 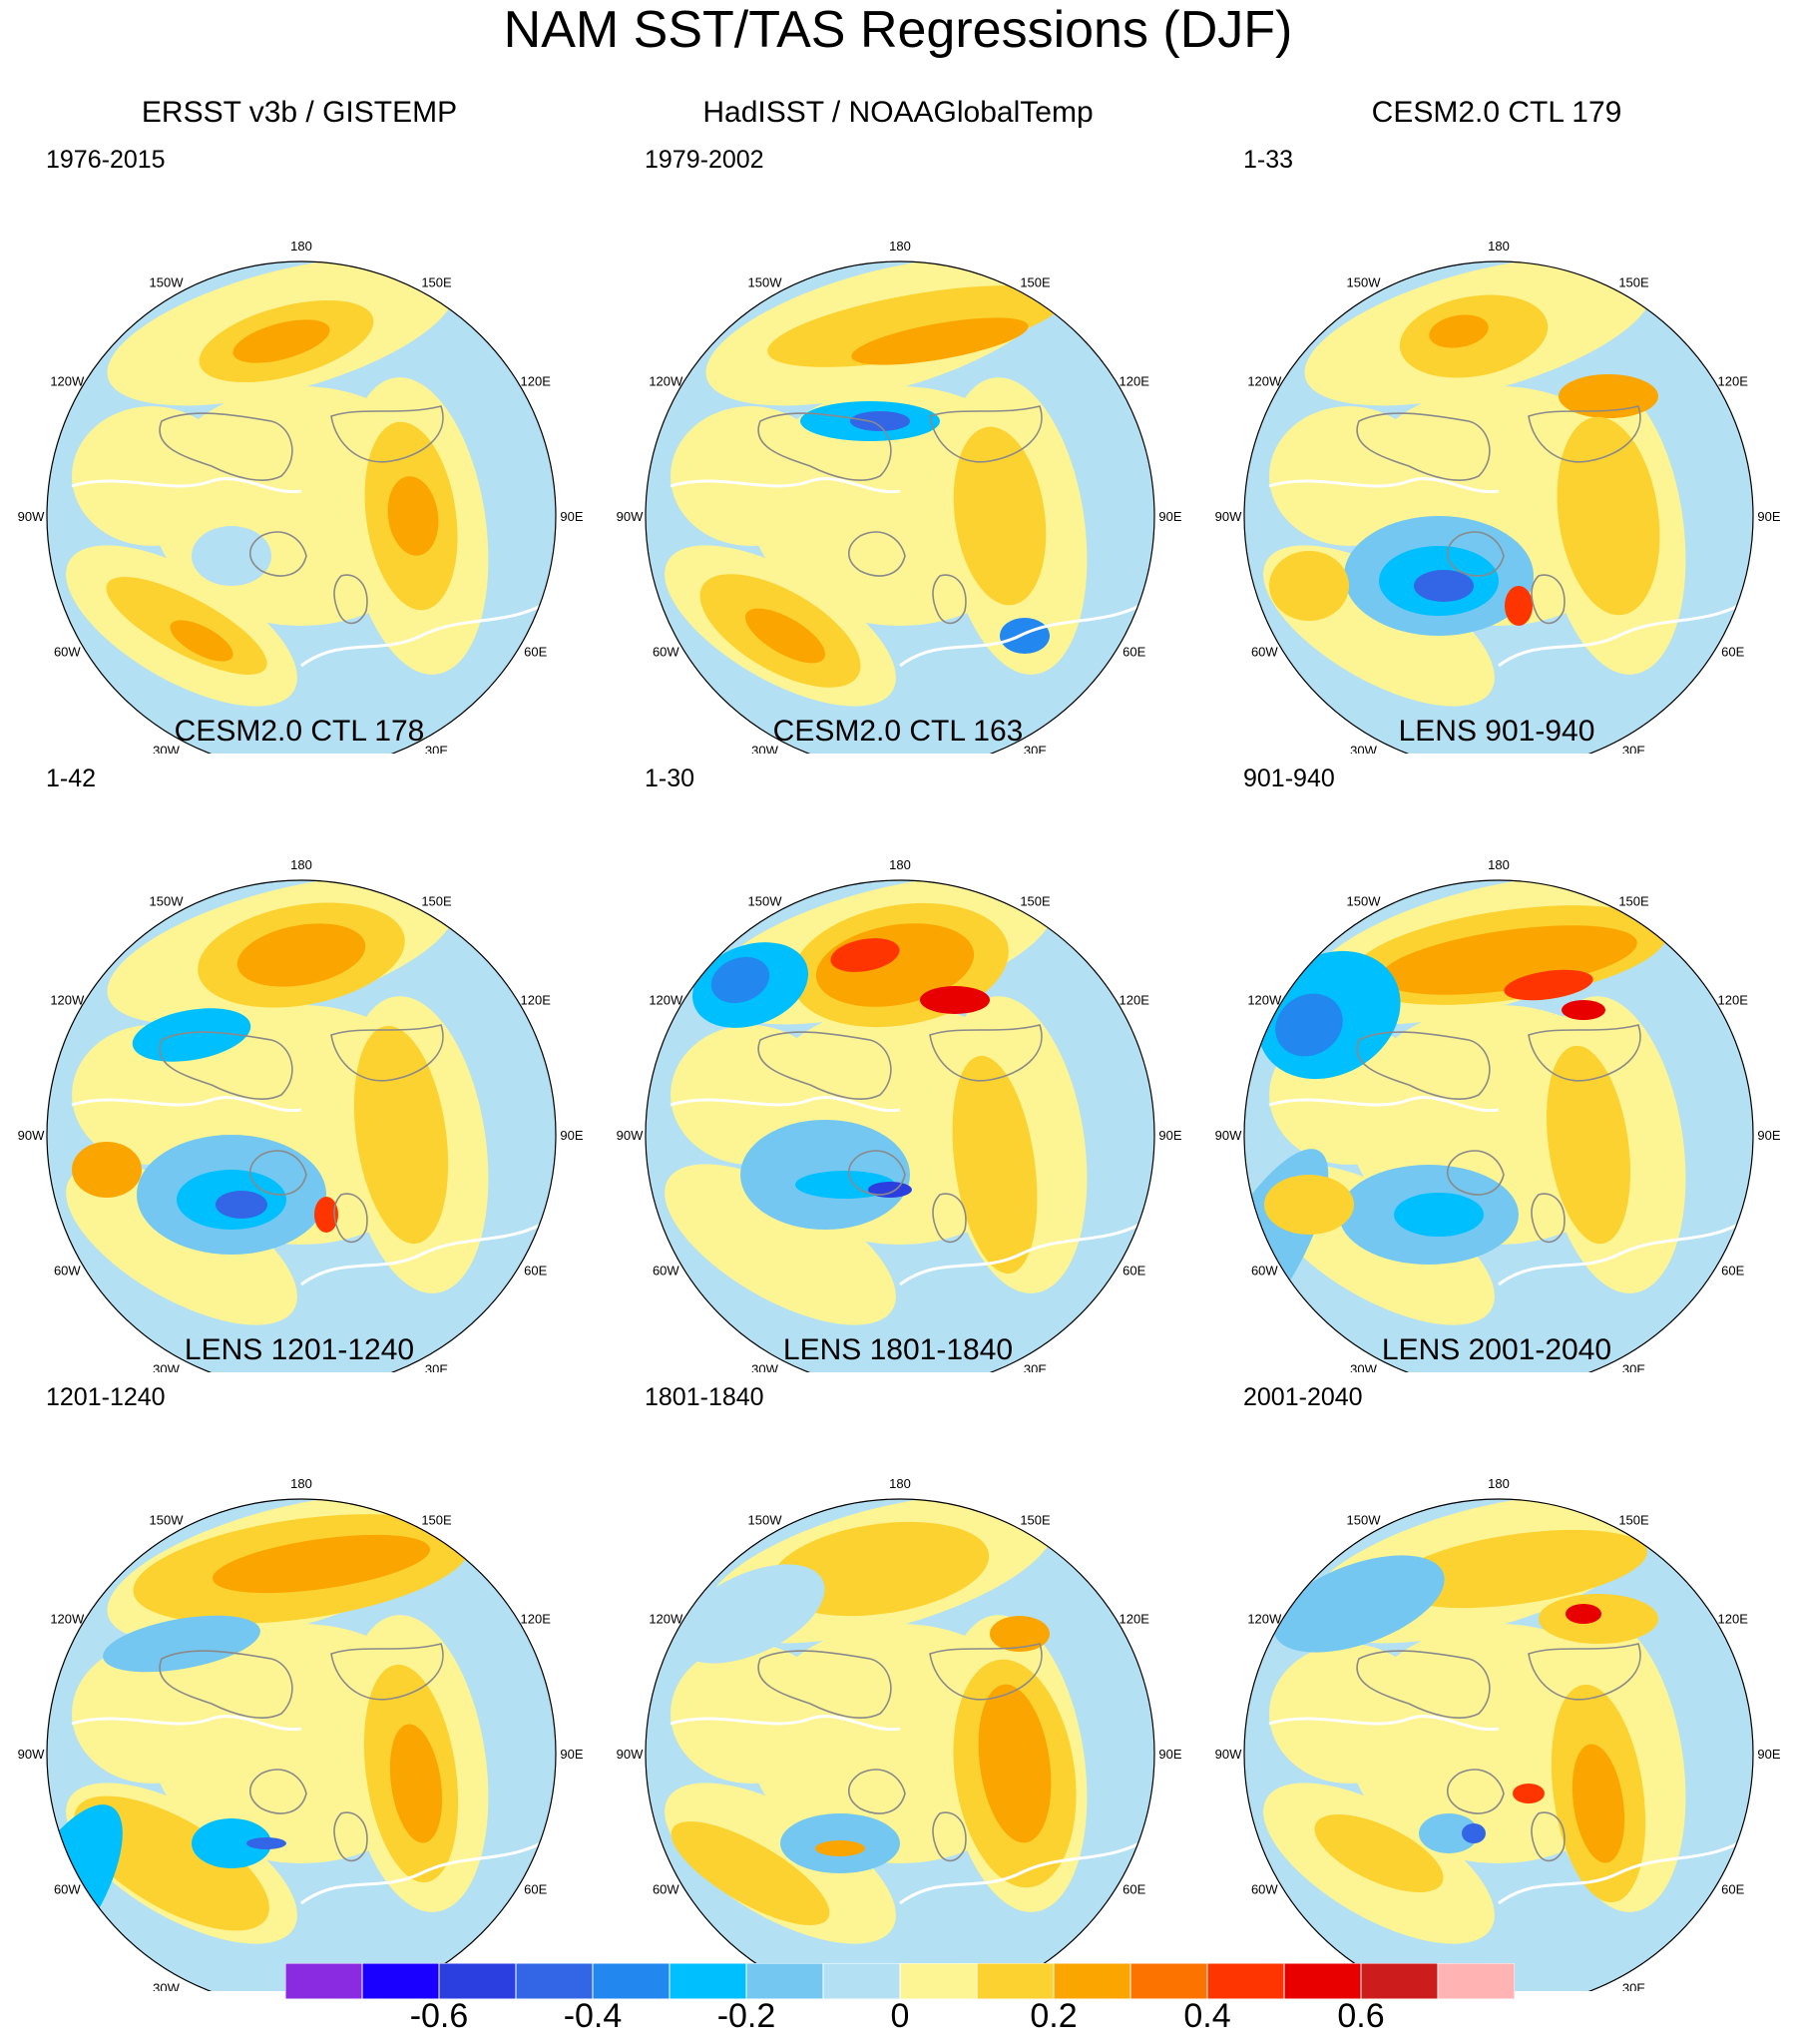 I want to click on period-label: 1201-1240, so click(x=106, y=1397).